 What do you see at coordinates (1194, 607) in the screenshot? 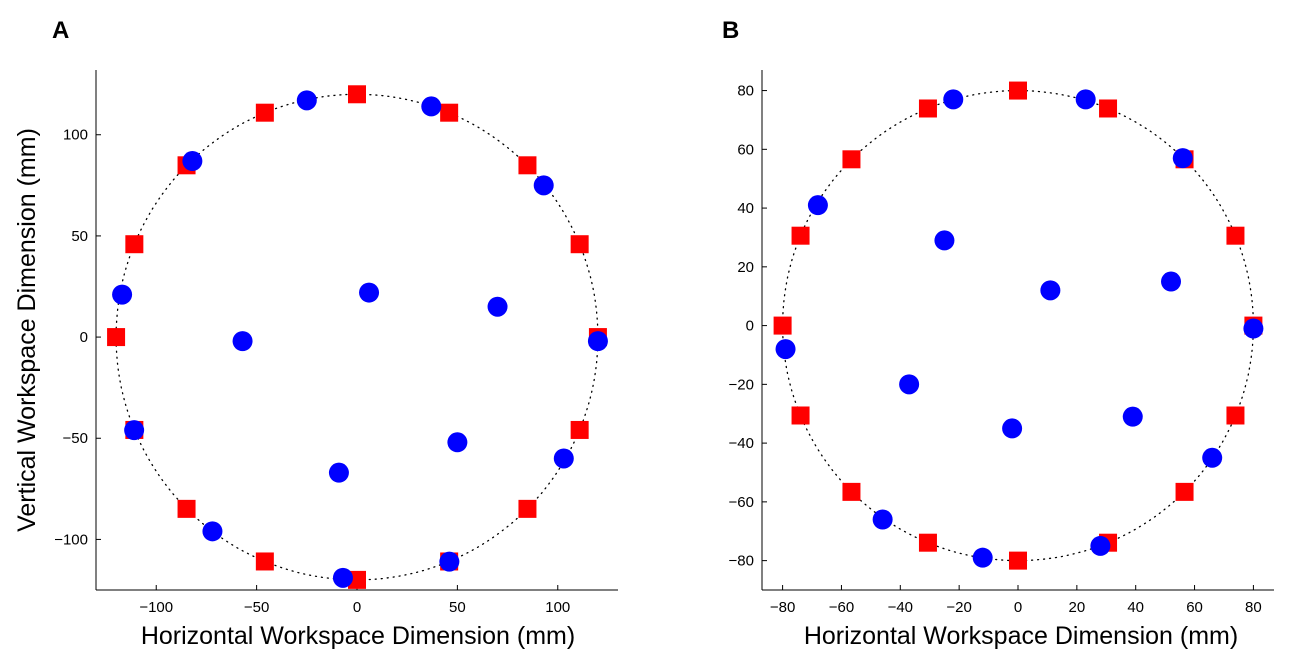
I see `x-tick-label: 60` at bounding box center [1194, 607].